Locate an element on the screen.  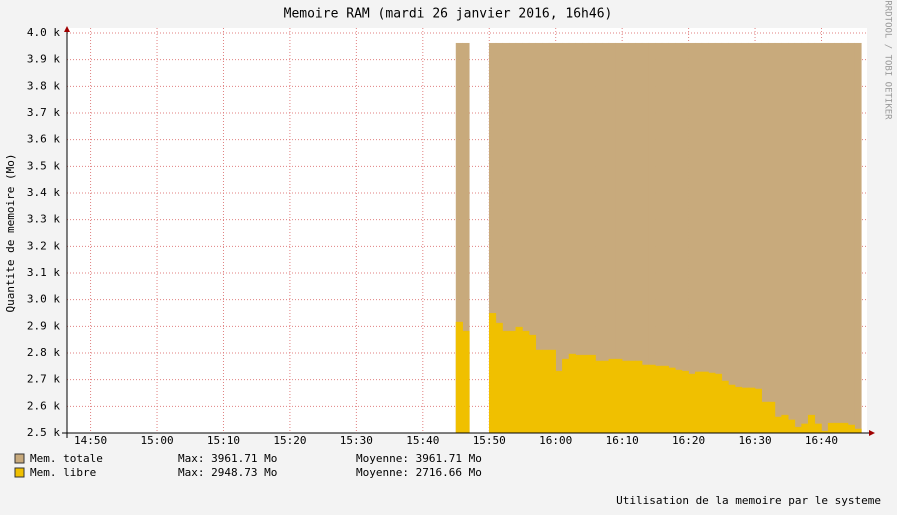
y-tick-label: 3.7 k is located at coordinates (43, 112).